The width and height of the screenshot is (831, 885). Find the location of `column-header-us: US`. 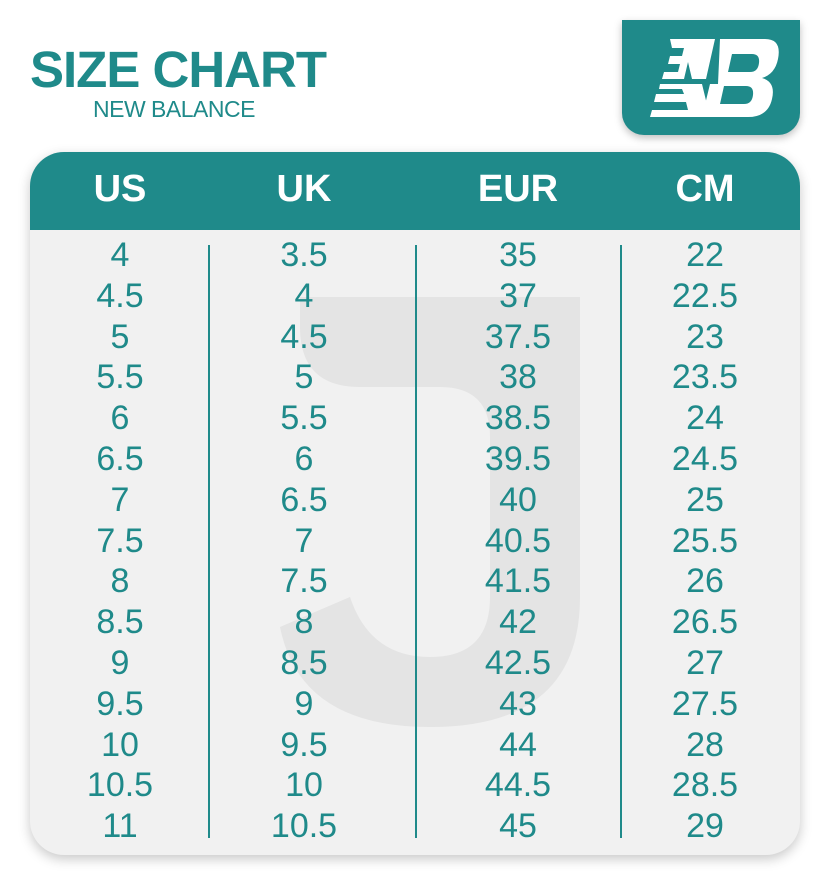

column-header-us: US is located at coordinates (120, 189).